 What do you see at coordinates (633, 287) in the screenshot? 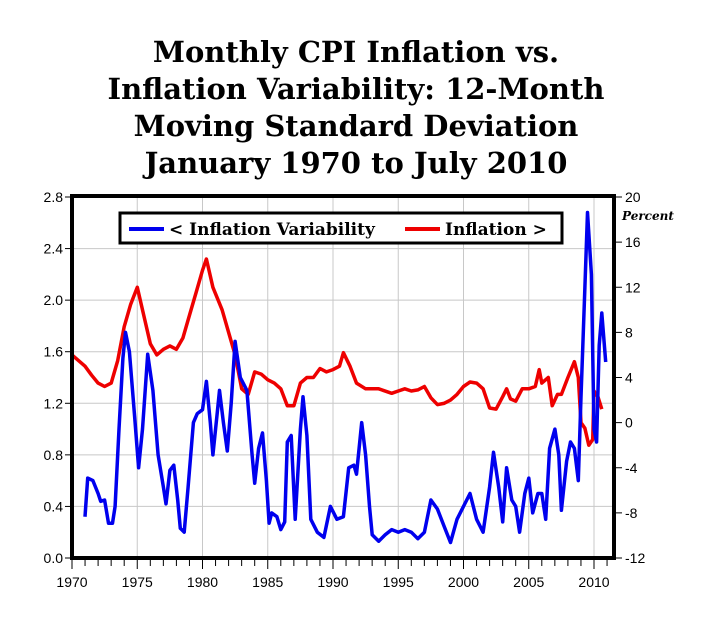
I see `y-right-tick-label: 12` at bounding box center [633, 287].